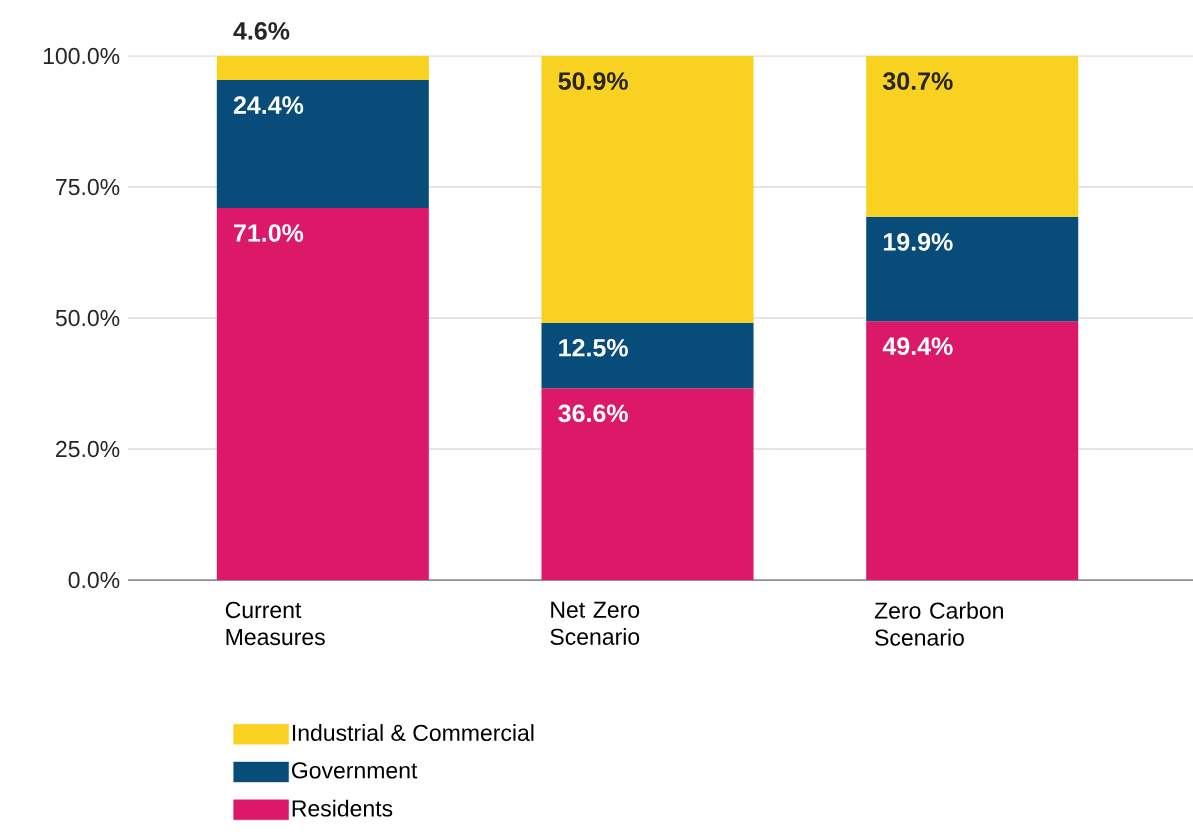  Describe the element at coordinates (275, 623) in the screenshot. I see `x-tick-label: Current Measures` at that location.